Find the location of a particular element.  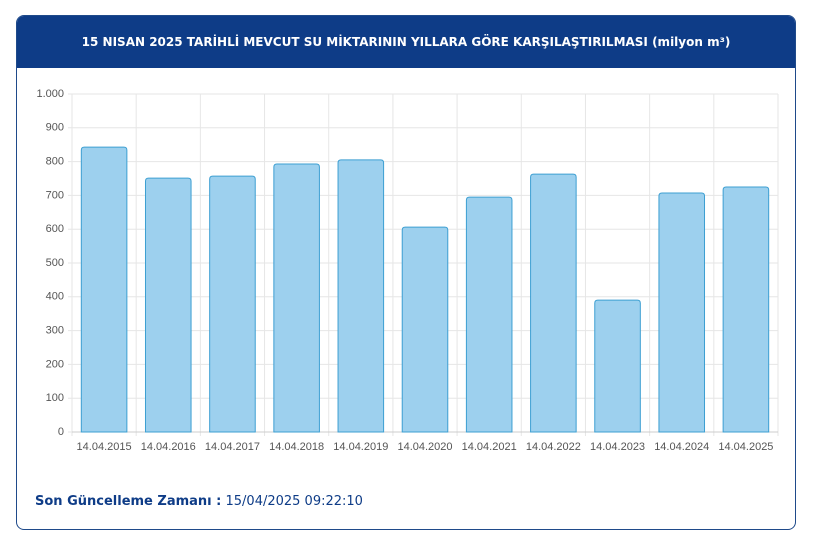

x-tick-label: 14.04.2019 is located at coordinates (360, 447).